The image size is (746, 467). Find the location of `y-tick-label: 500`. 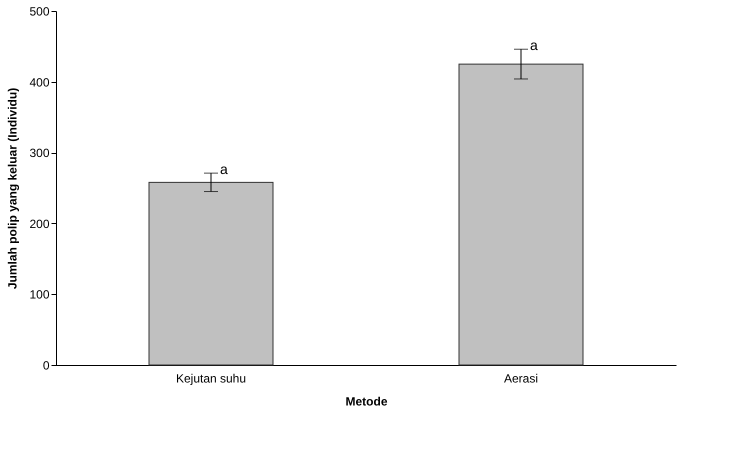

y-tick-label: 500 is located at coordinates (39, 11).